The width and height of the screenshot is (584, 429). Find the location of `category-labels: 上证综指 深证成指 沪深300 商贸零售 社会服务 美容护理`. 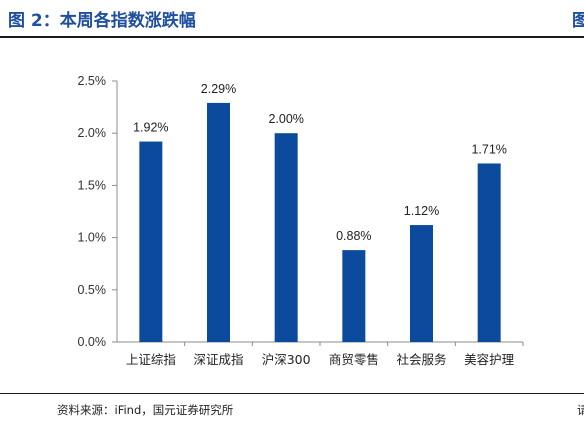

category-labels: 上证综指 深证成指 沪深300 商贸零售 社会服务 美容护理 is located at coordinates (325, 354).